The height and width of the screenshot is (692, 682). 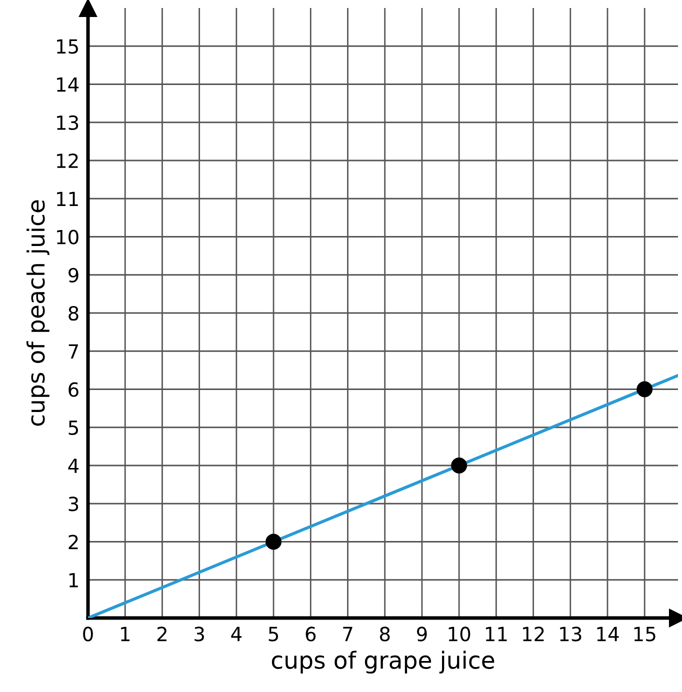 What do you see at coordinates (73, 351) in the screenshot?
I see `y-tick-label: 7` at bounding box center [73, 351].